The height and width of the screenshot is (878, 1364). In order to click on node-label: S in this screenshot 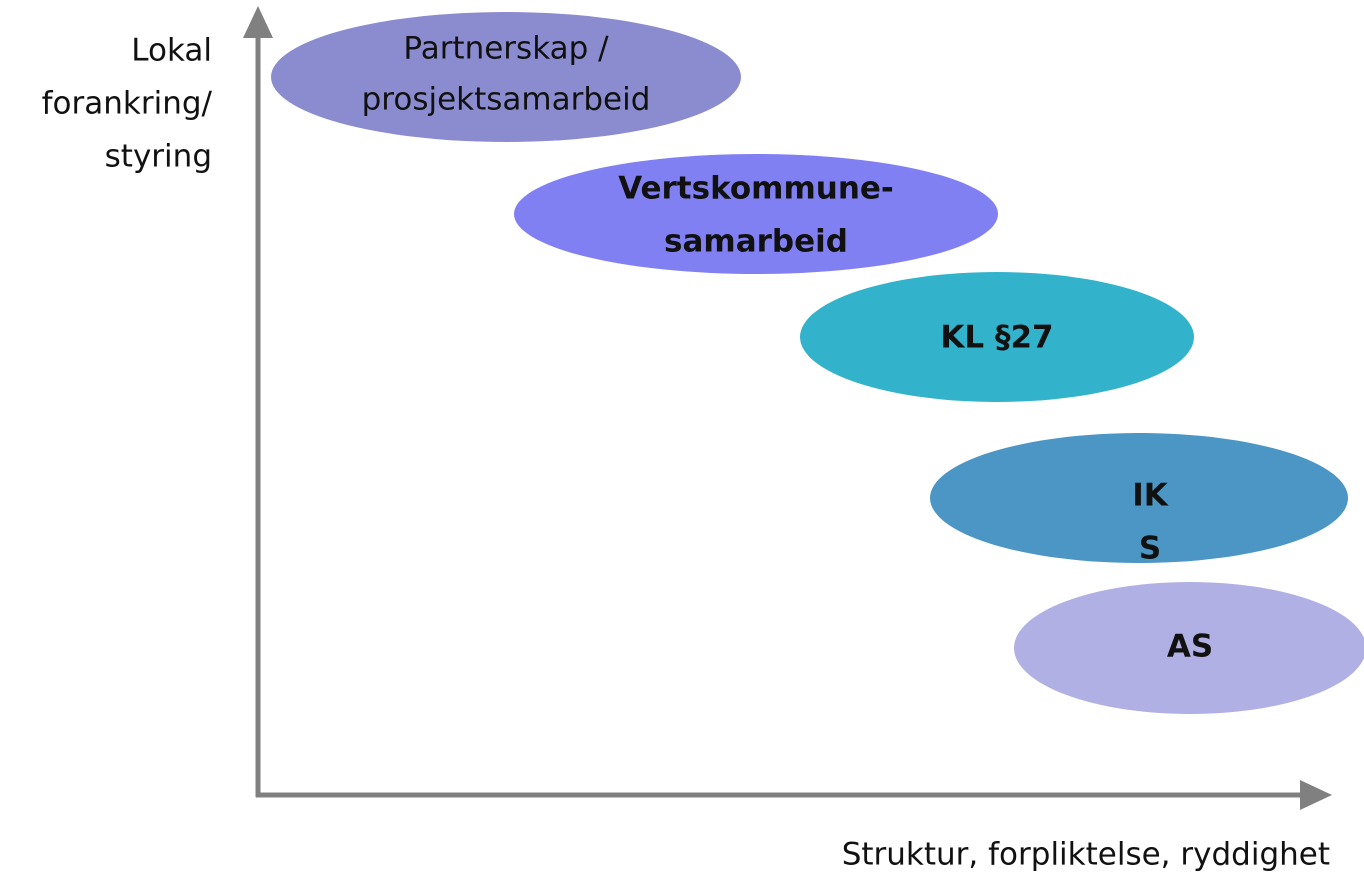, I will do `click(1150, 549)`.